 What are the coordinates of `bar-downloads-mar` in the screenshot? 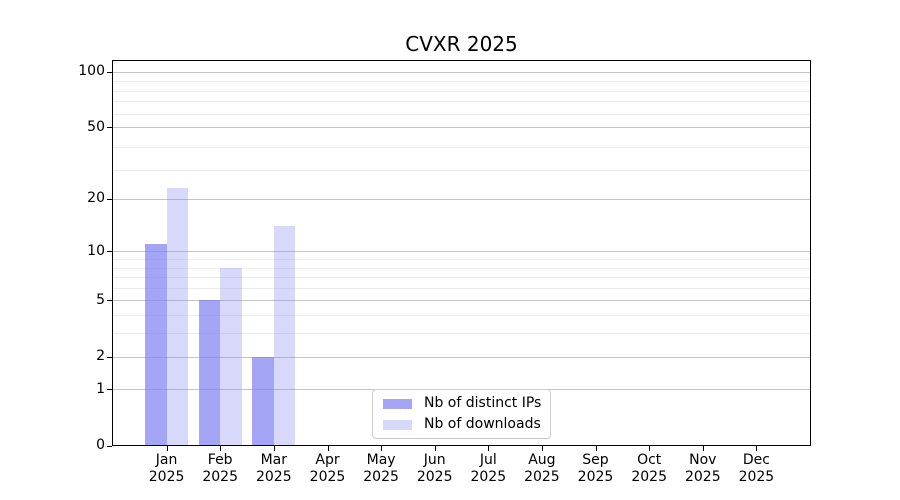 It's located at (284, 335).